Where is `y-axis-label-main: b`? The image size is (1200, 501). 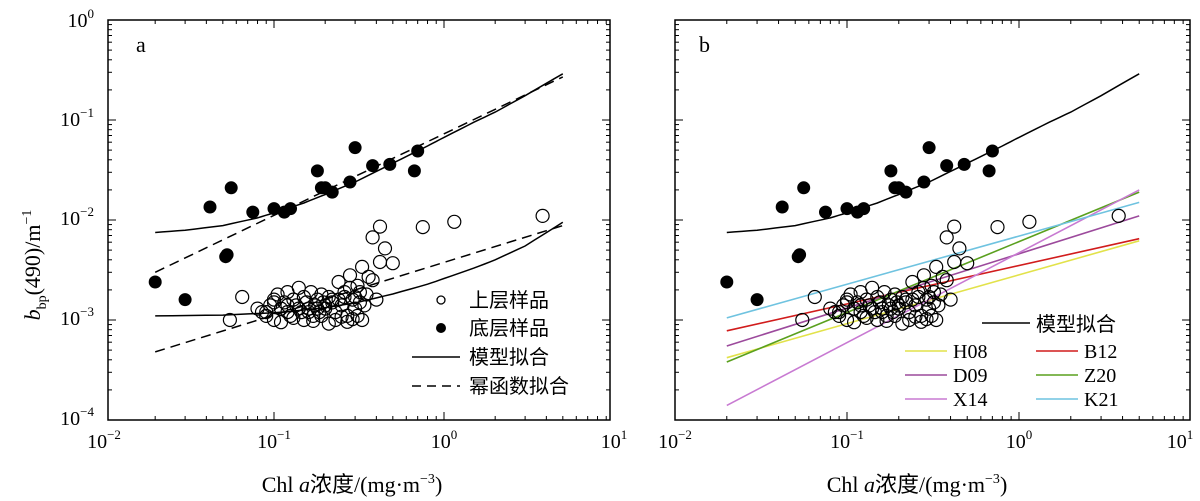
y-axis-label-main: b is located at coordinates (32, 314).